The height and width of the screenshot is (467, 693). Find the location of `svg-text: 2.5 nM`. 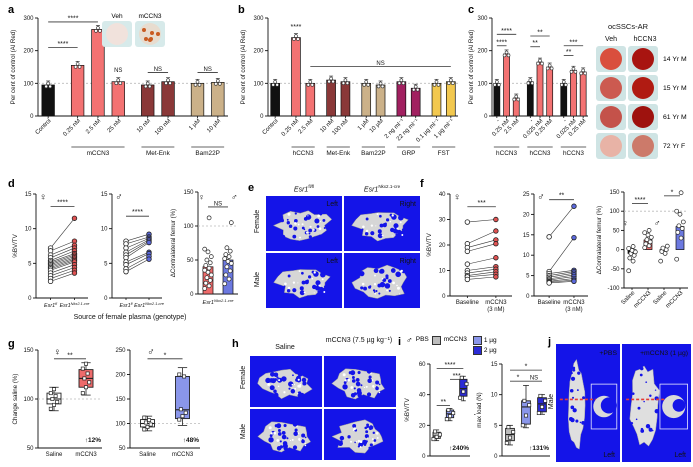

svg-text: 2.5 nM is located at coordinates (306, 126).